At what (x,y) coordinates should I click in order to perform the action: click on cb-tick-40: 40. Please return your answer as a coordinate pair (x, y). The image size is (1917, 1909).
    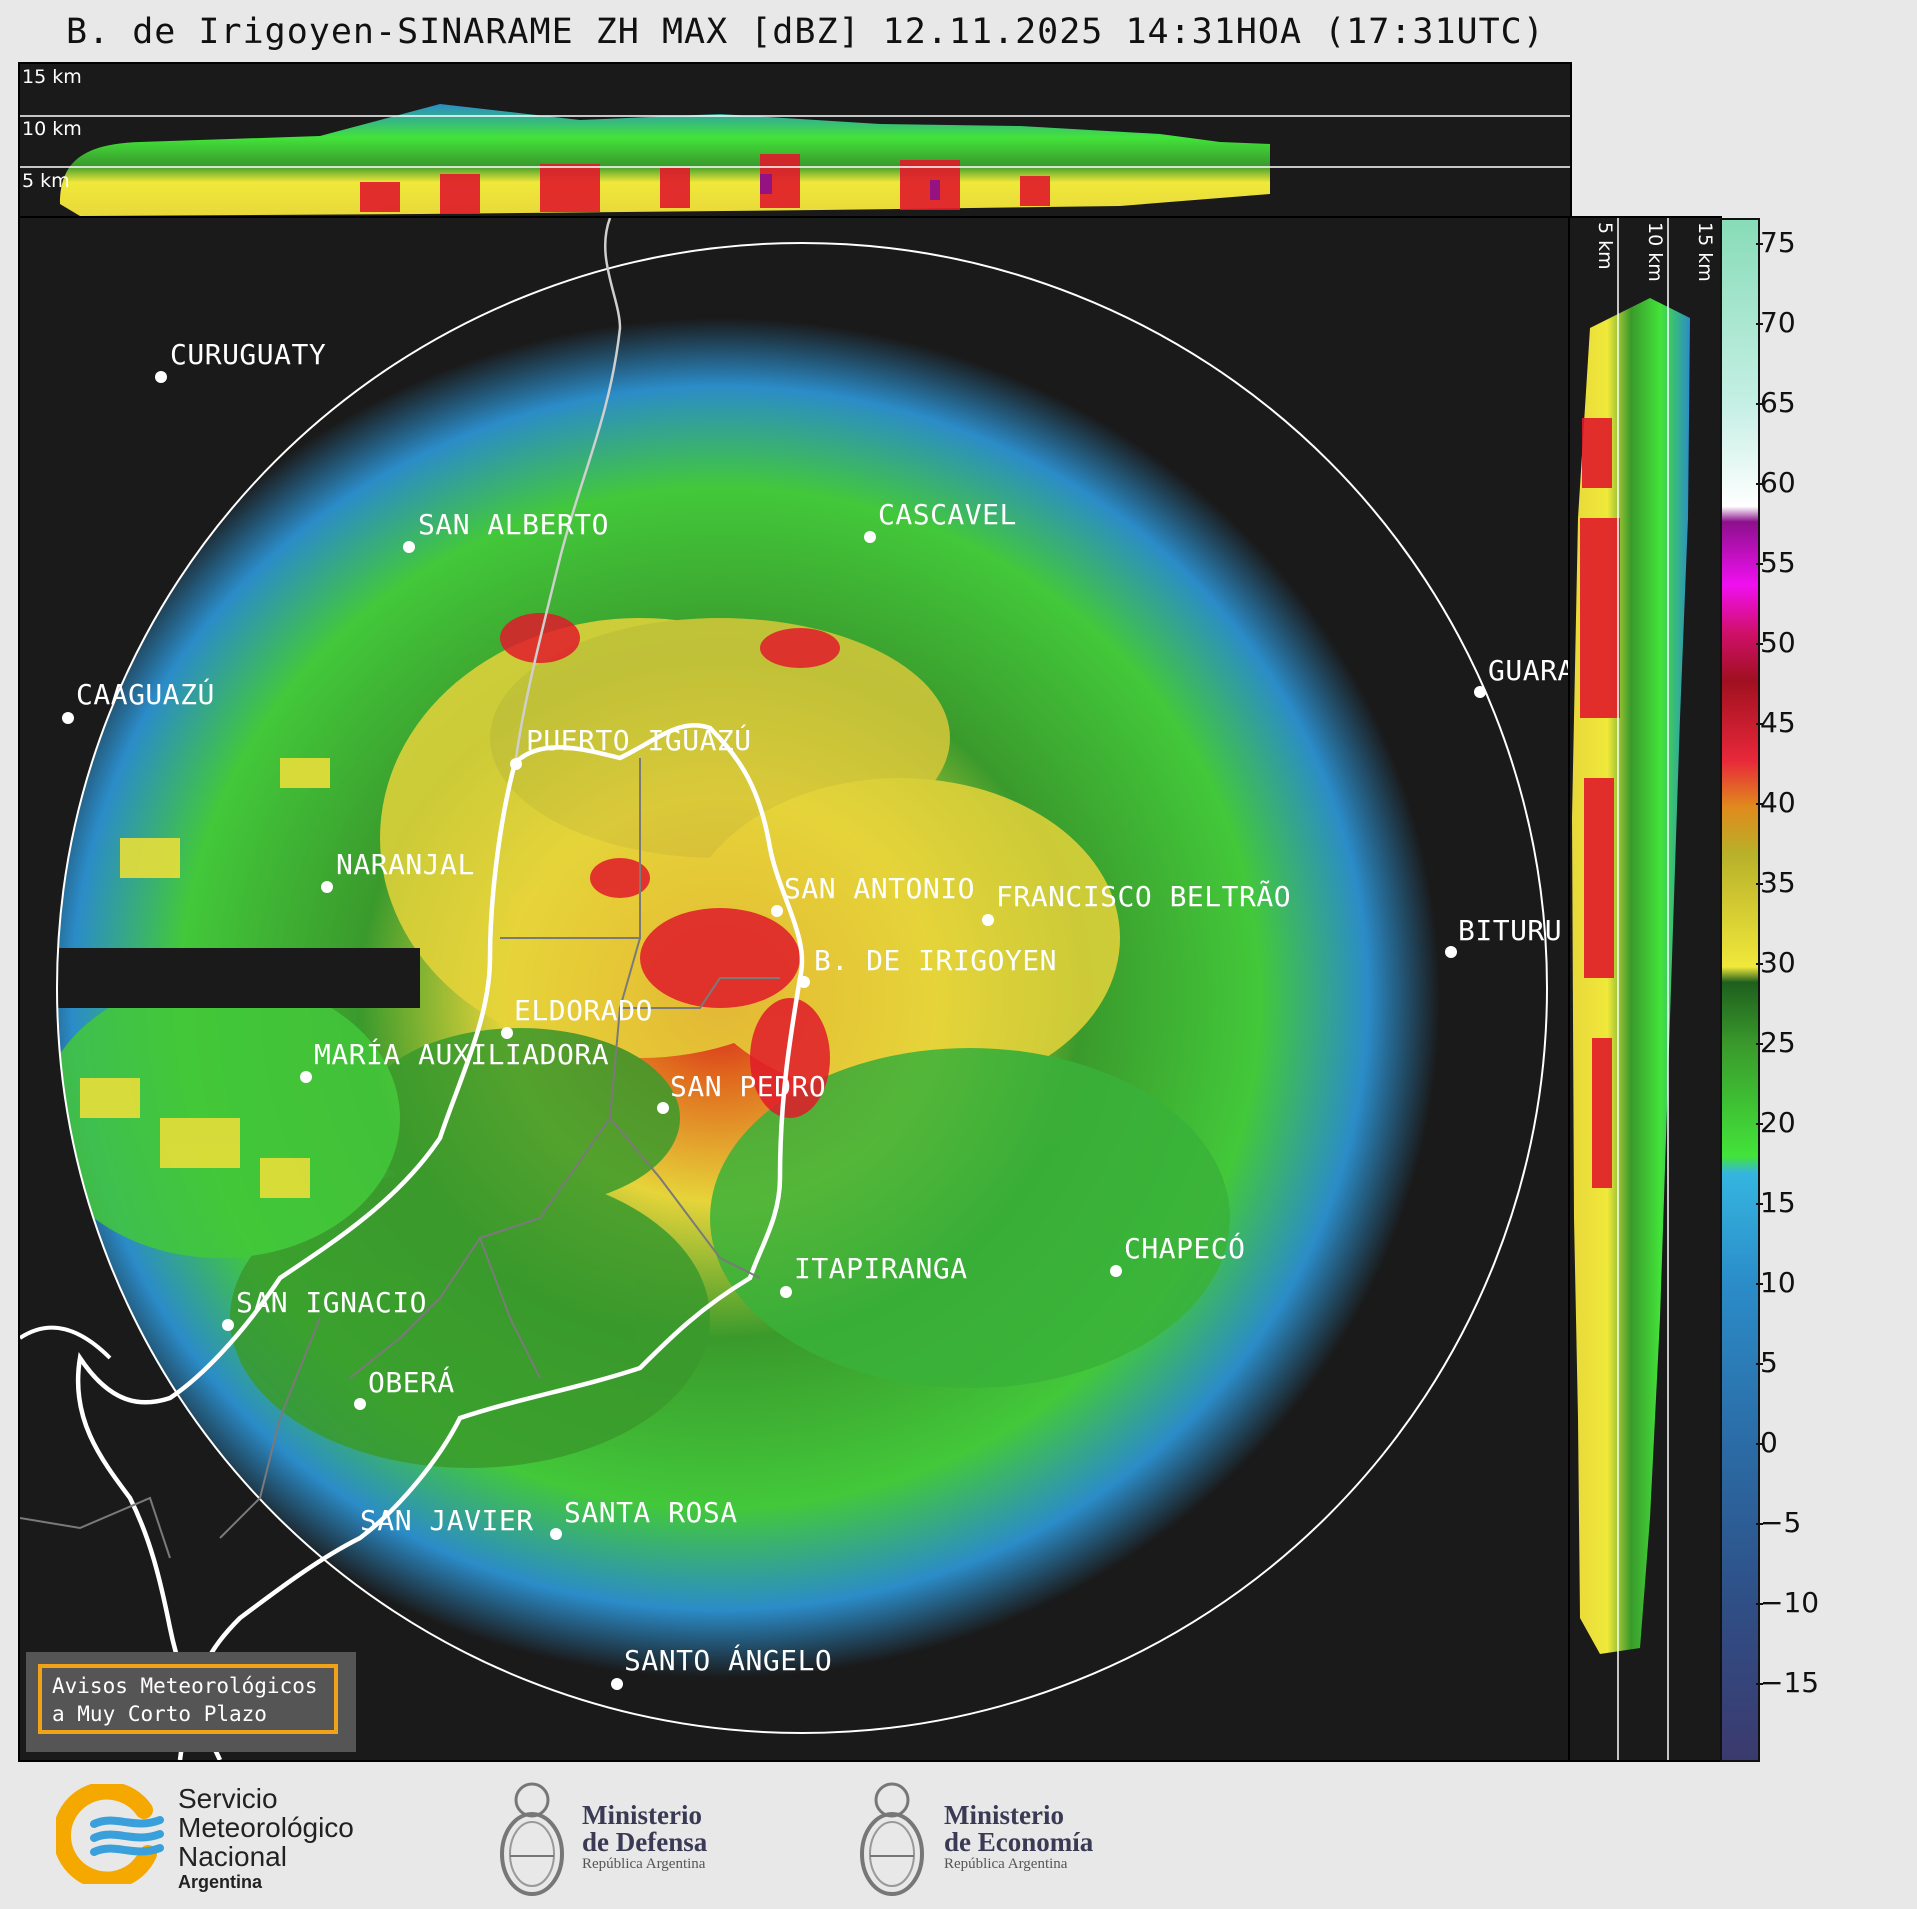
    Looking at the image, I should click on (1778, 802).